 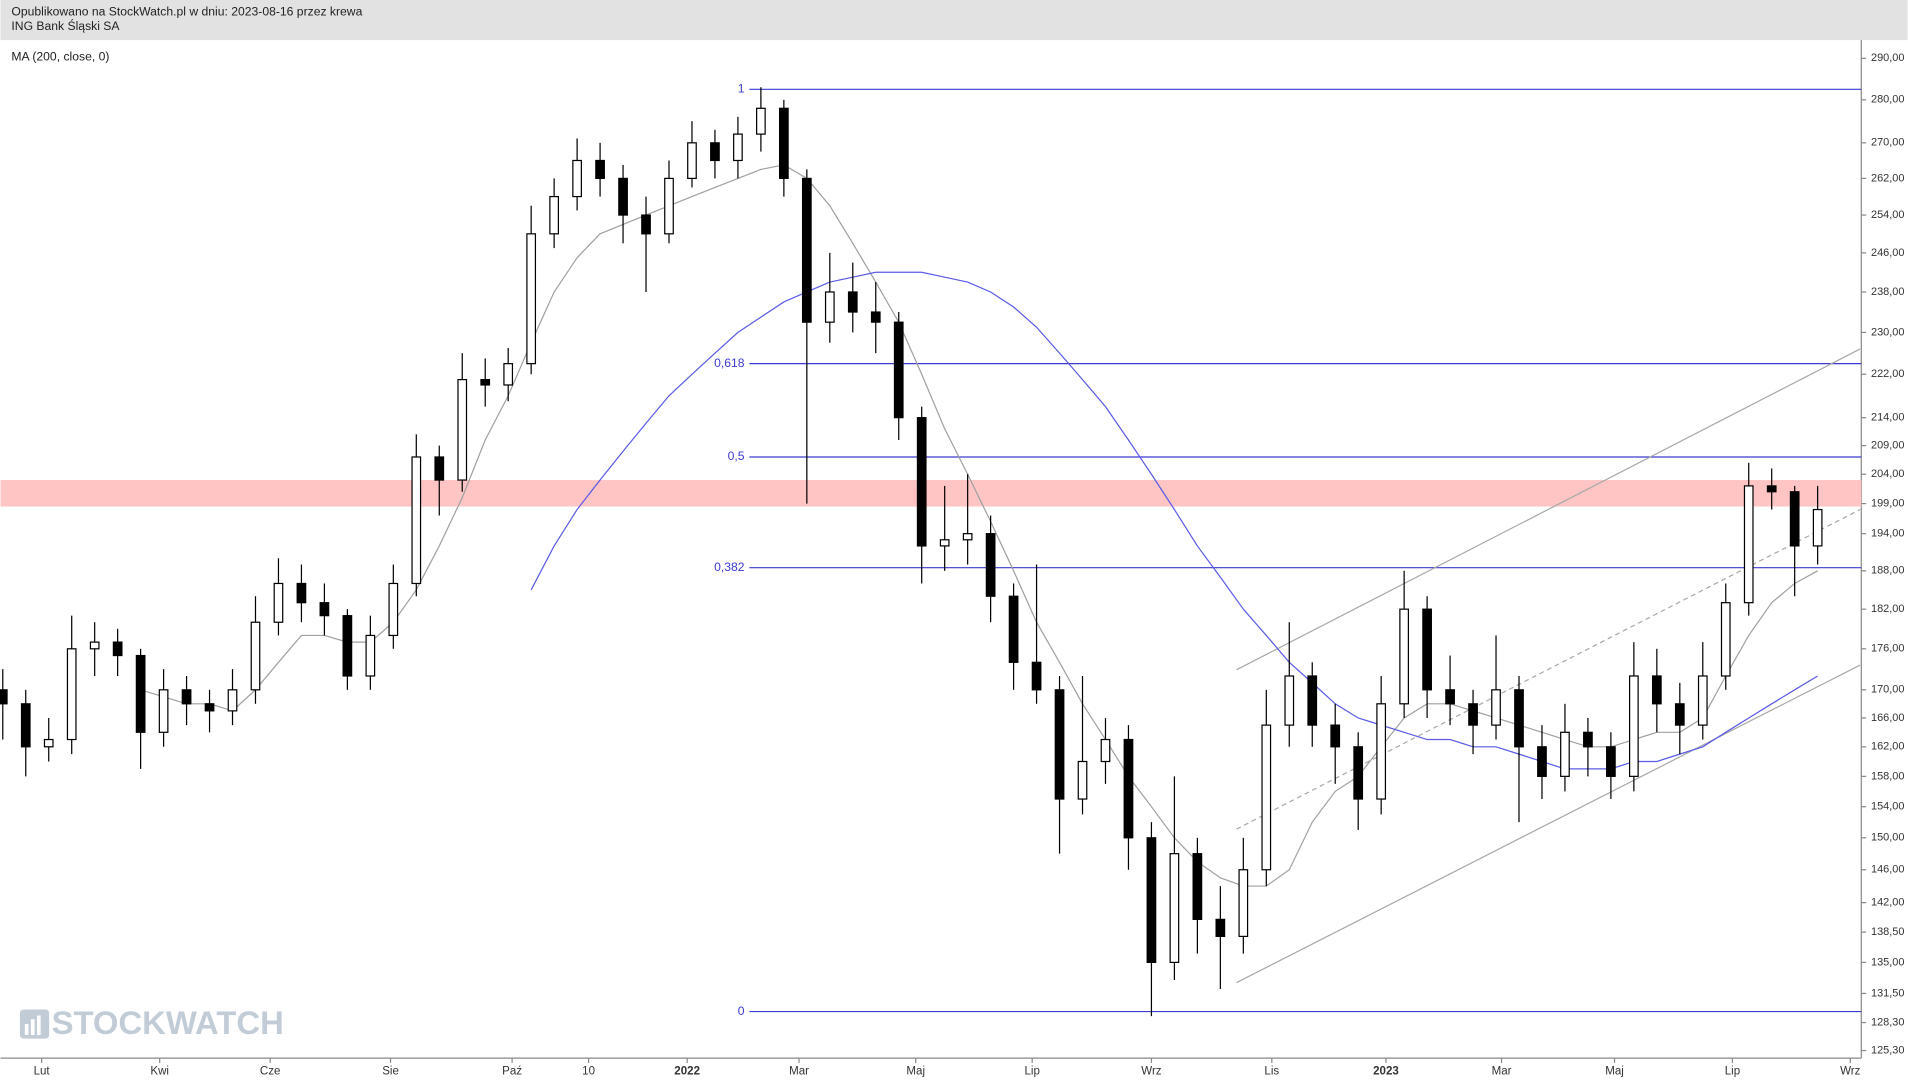 I want to click on y-tick-label: 230,00, so click(x=1887, y=332).